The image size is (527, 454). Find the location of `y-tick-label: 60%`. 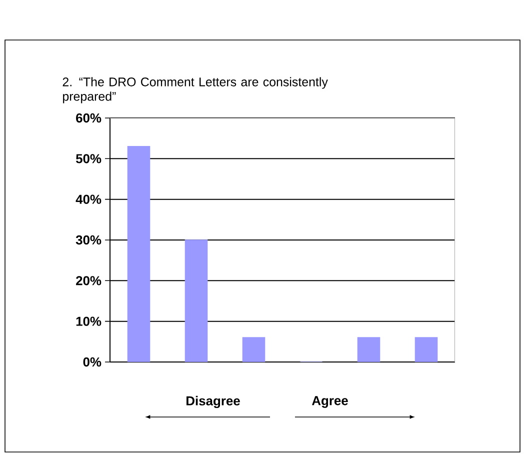

y-tick-label: 60% is located at coordinates (89, 118).